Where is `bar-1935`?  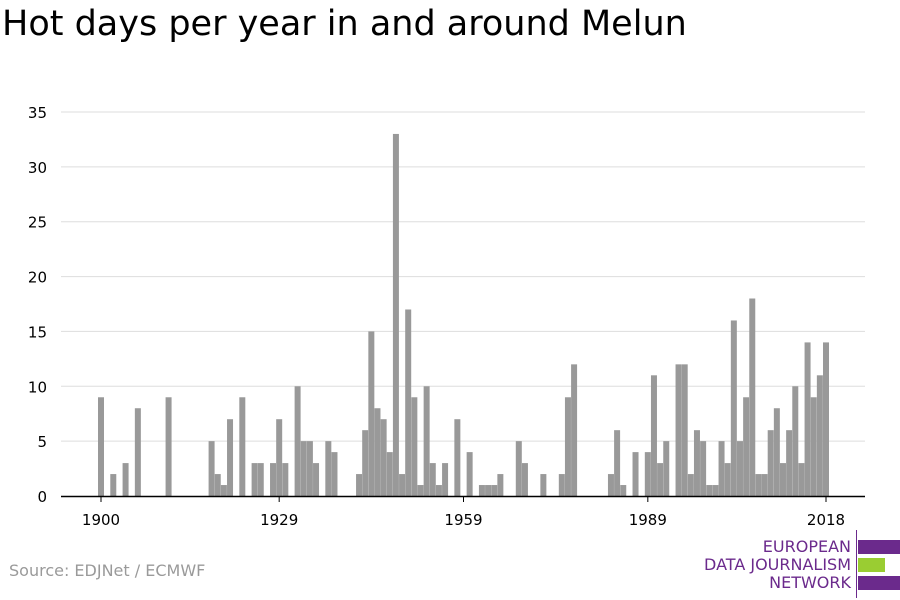
bar-1935 is located at coordinates (316, 479).